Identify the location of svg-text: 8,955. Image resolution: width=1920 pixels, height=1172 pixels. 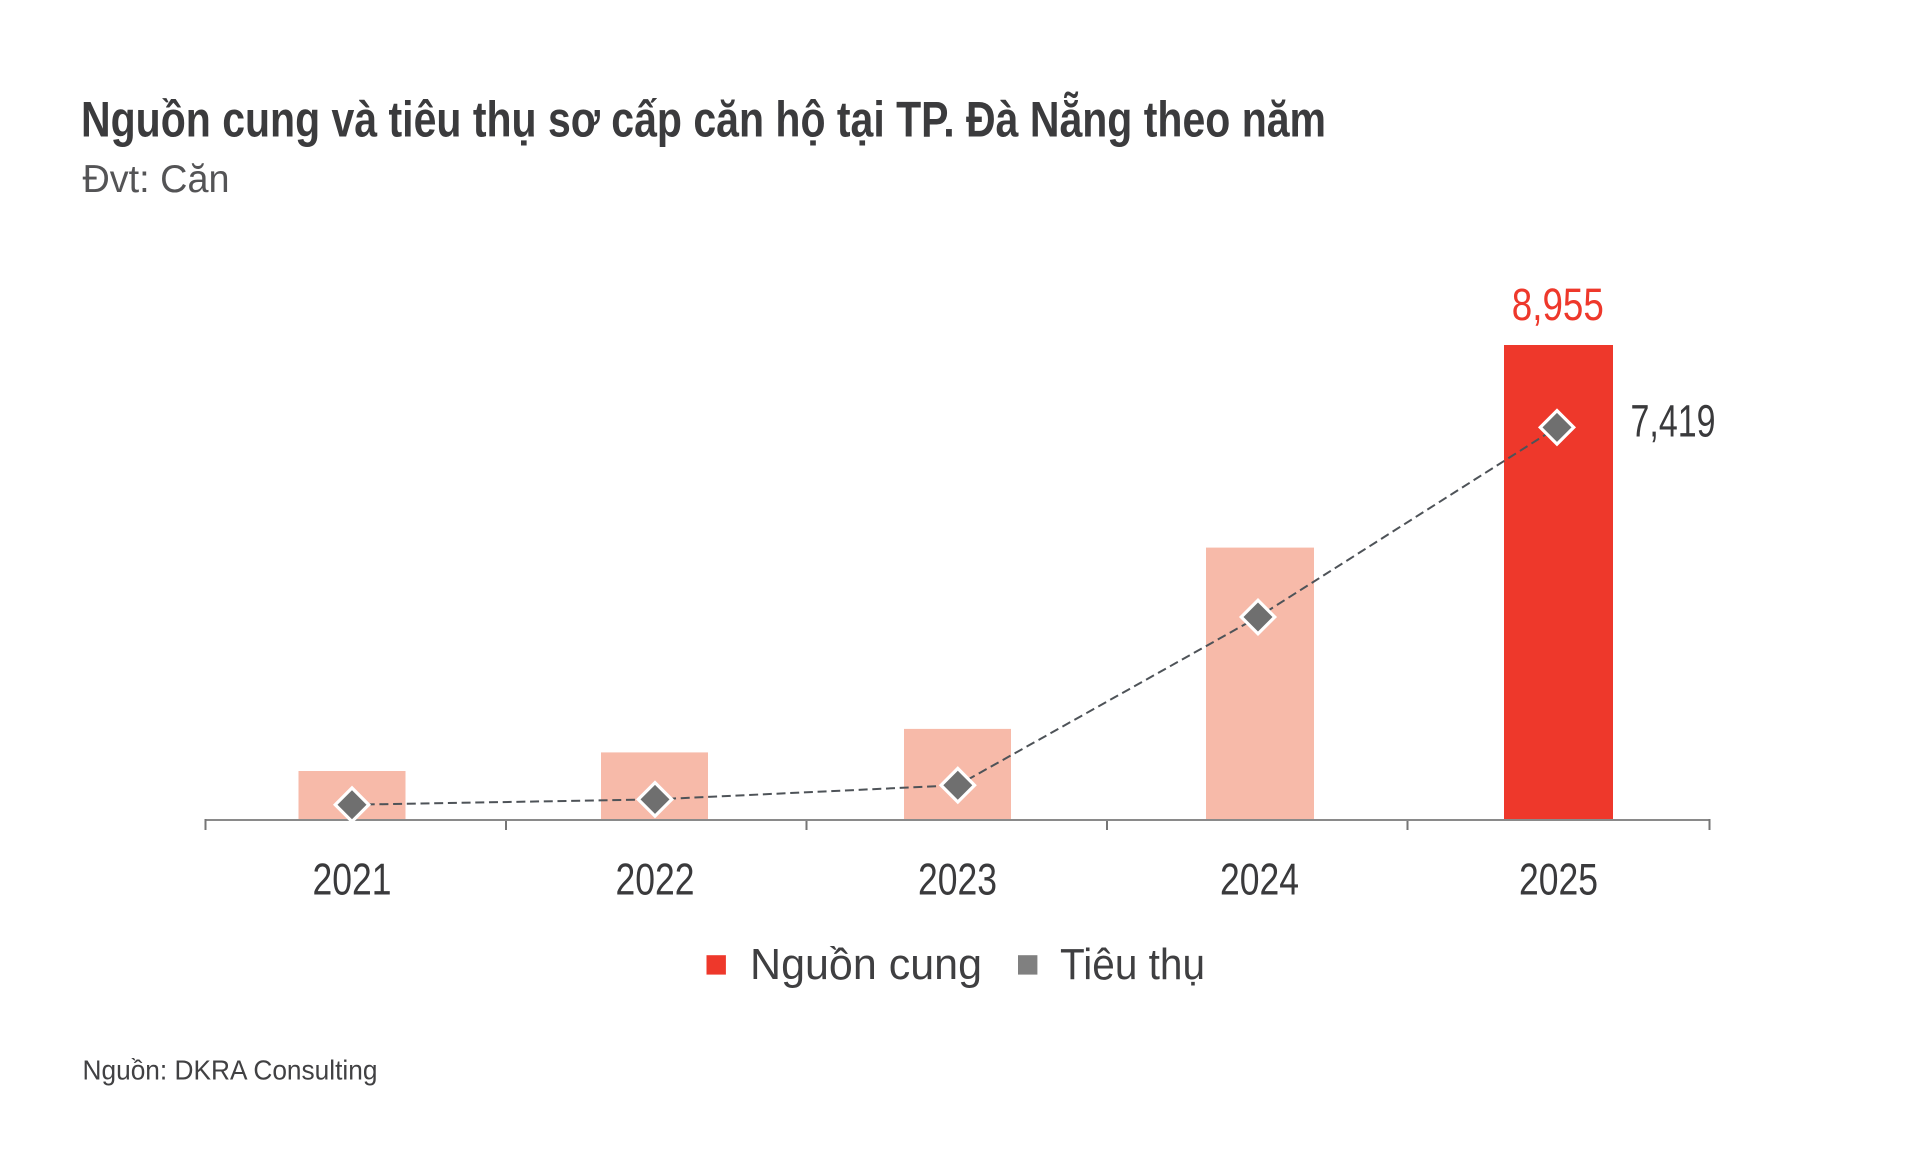
(1558, 304).